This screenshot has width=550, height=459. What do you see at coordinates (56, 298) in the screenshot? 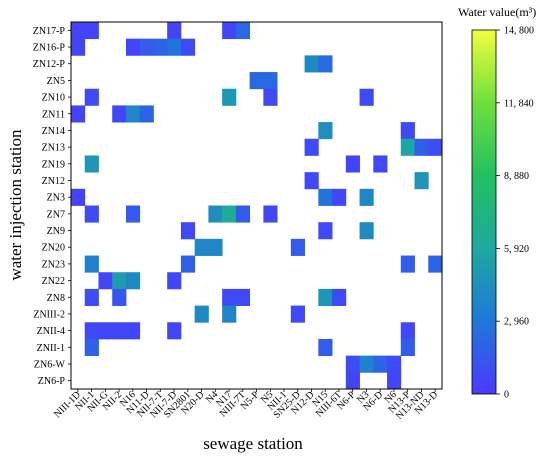
I see `y-tick-label: ZN8` at bounding box center [56, 298].